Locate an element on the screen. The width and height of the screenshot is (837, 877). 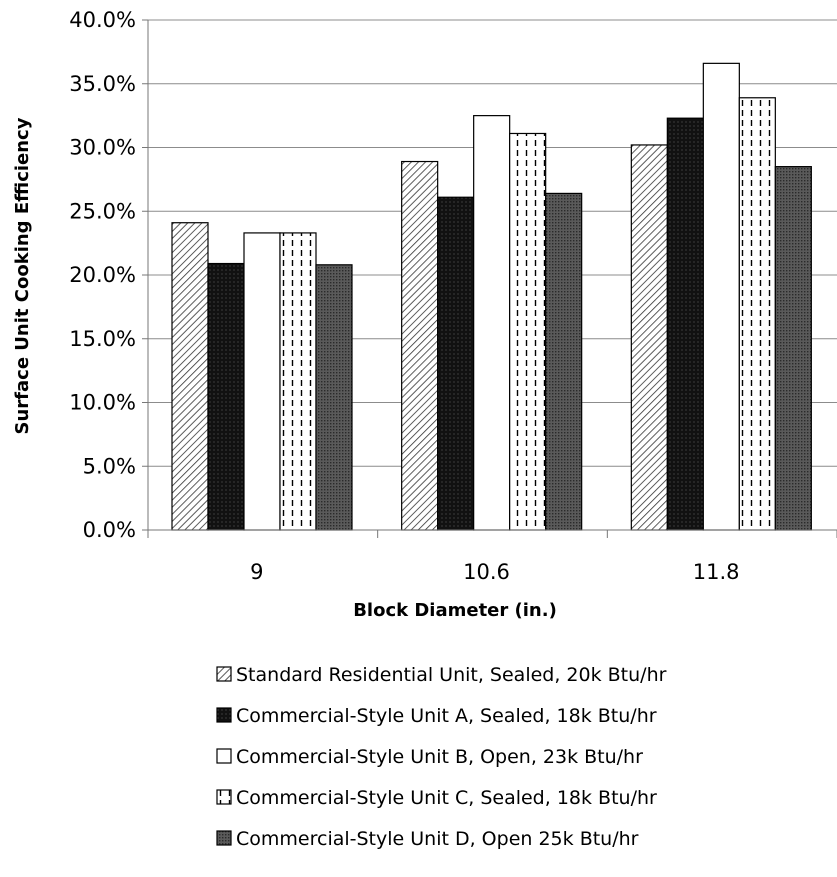
legend-label: Commercial-Style Unit D, Open 25k Btu/hr is located at coordinates (437, 839).